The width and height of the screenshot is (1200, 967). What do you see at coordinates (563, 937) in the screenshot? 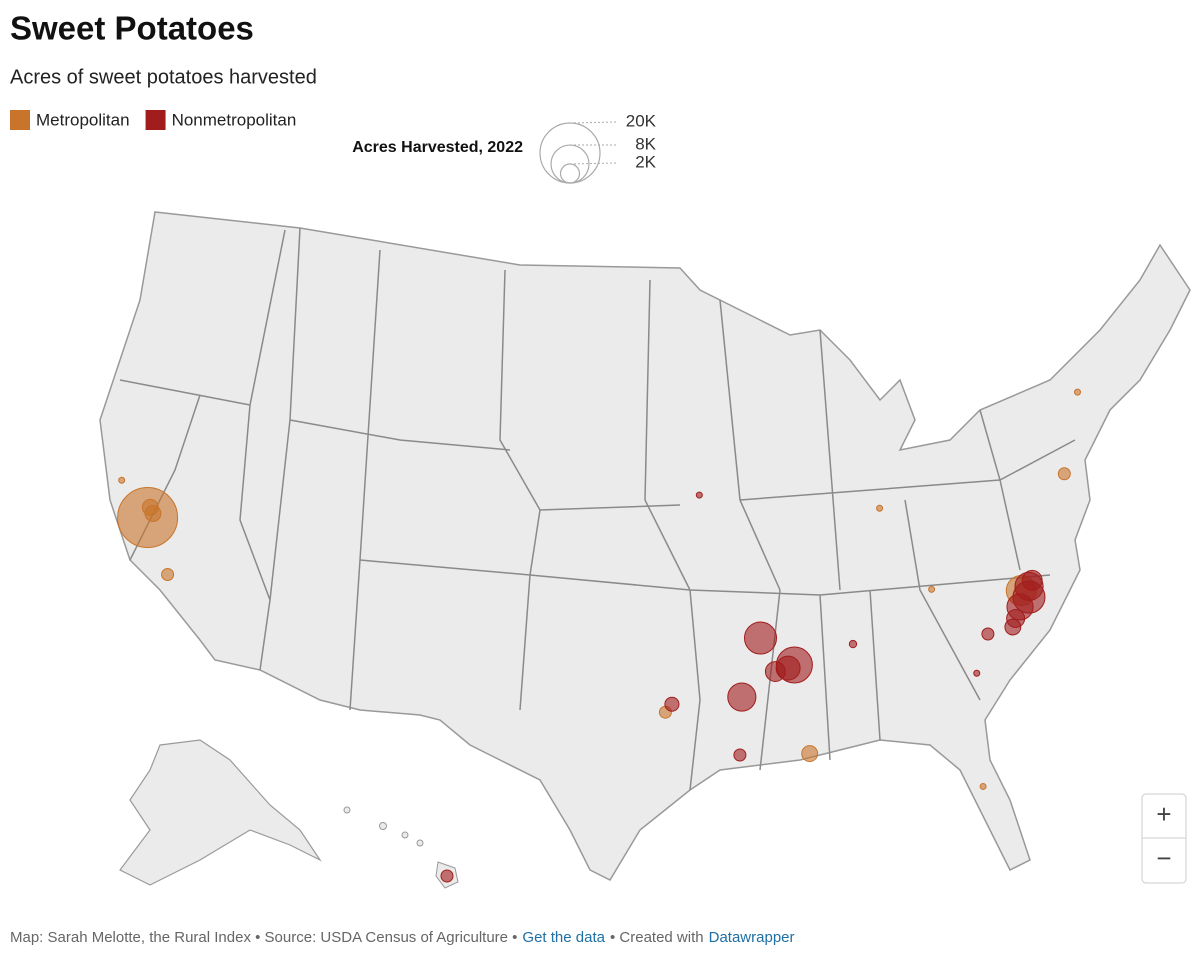
I see `footer-link: Get the data` at bounding box center [563, 937].